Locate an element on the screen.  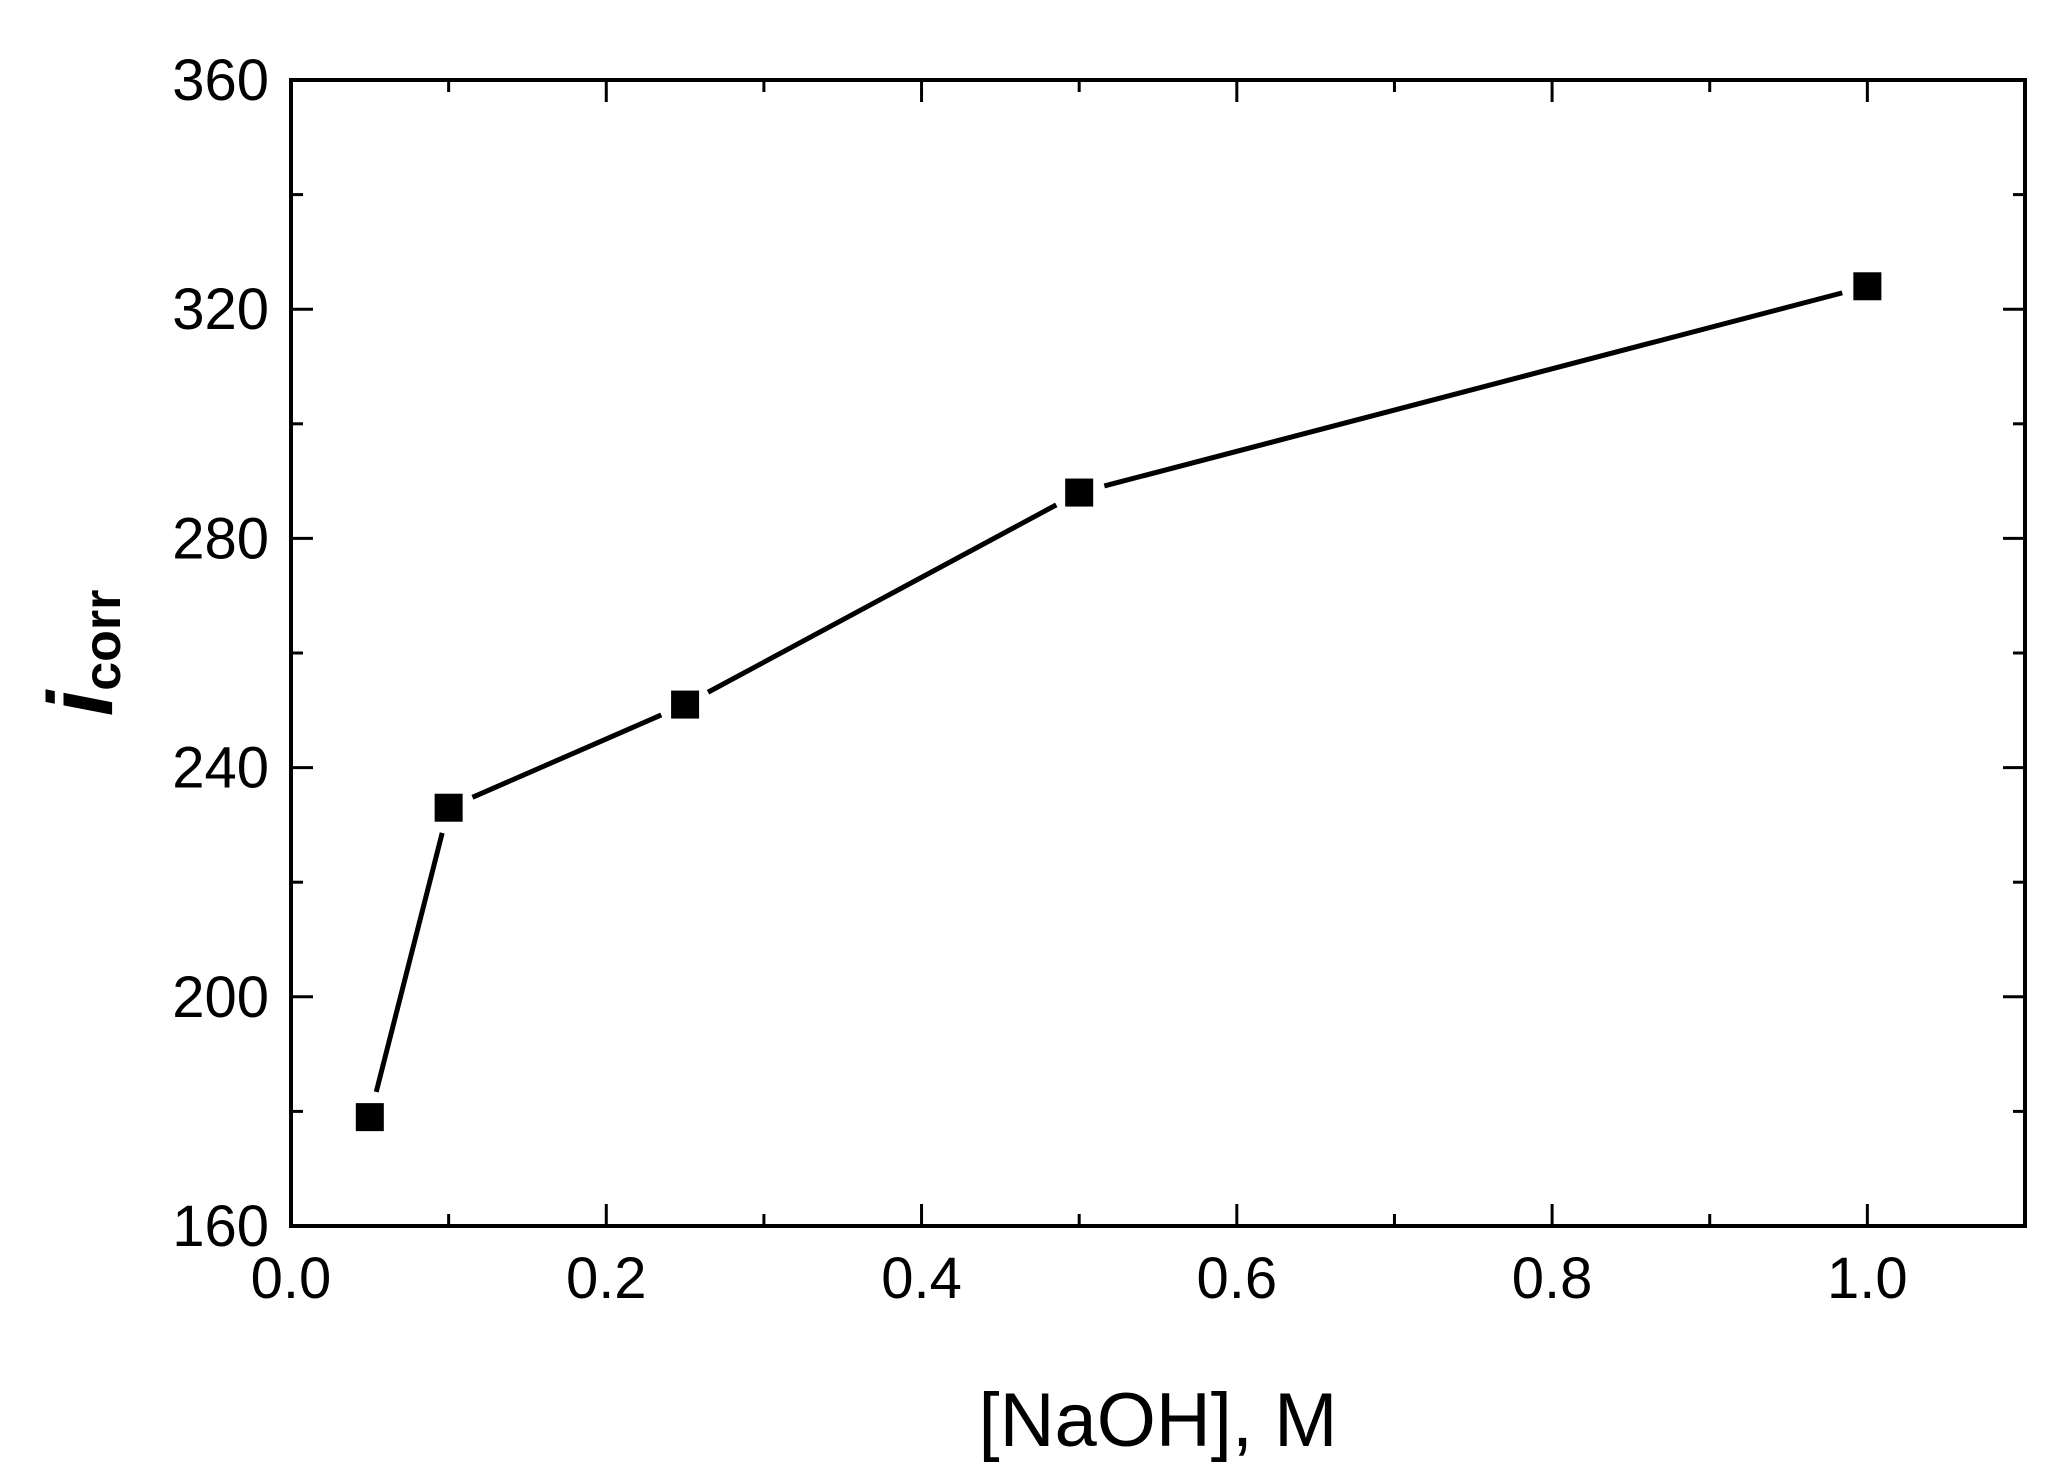
x-tick-label: 0.6 is located at coordinates (1236, 1278).